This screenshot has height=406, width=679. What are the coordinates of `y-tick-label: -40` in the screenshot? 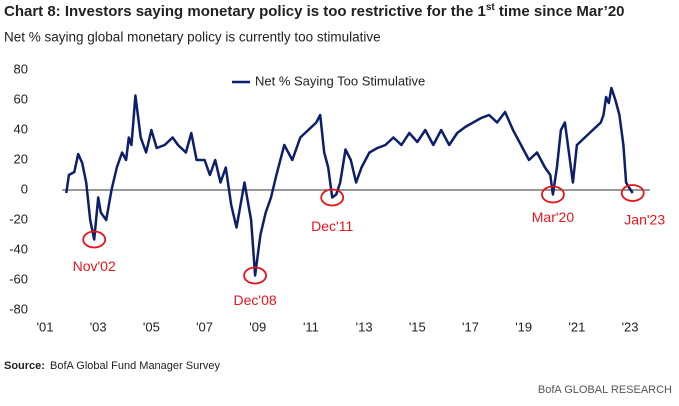 It's located at (18, 248).